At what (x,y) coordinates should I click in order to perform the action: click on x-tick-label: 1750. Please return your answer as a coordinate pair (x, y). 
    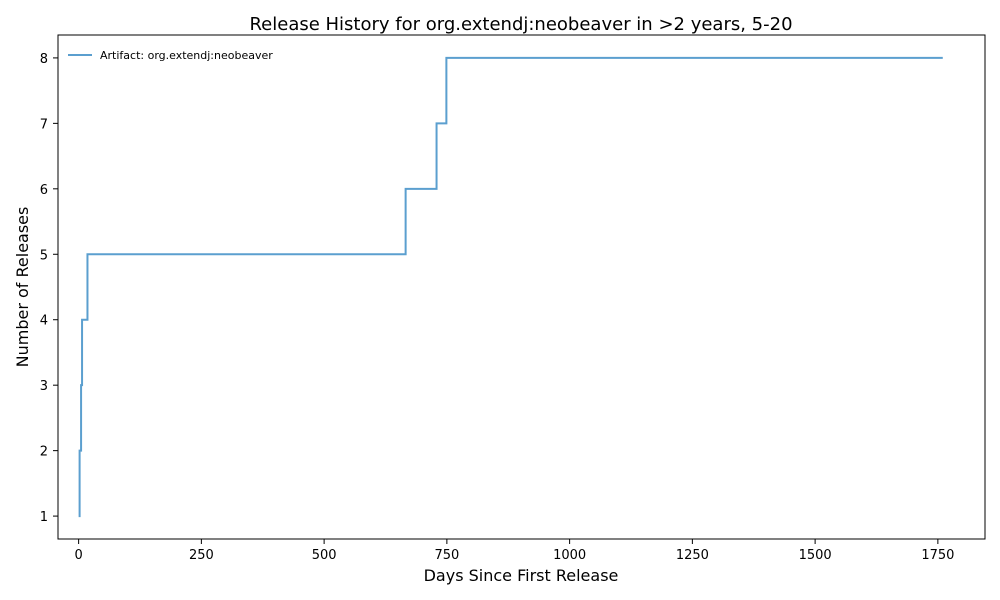
    Looking at the image, I should click on (937, 555).